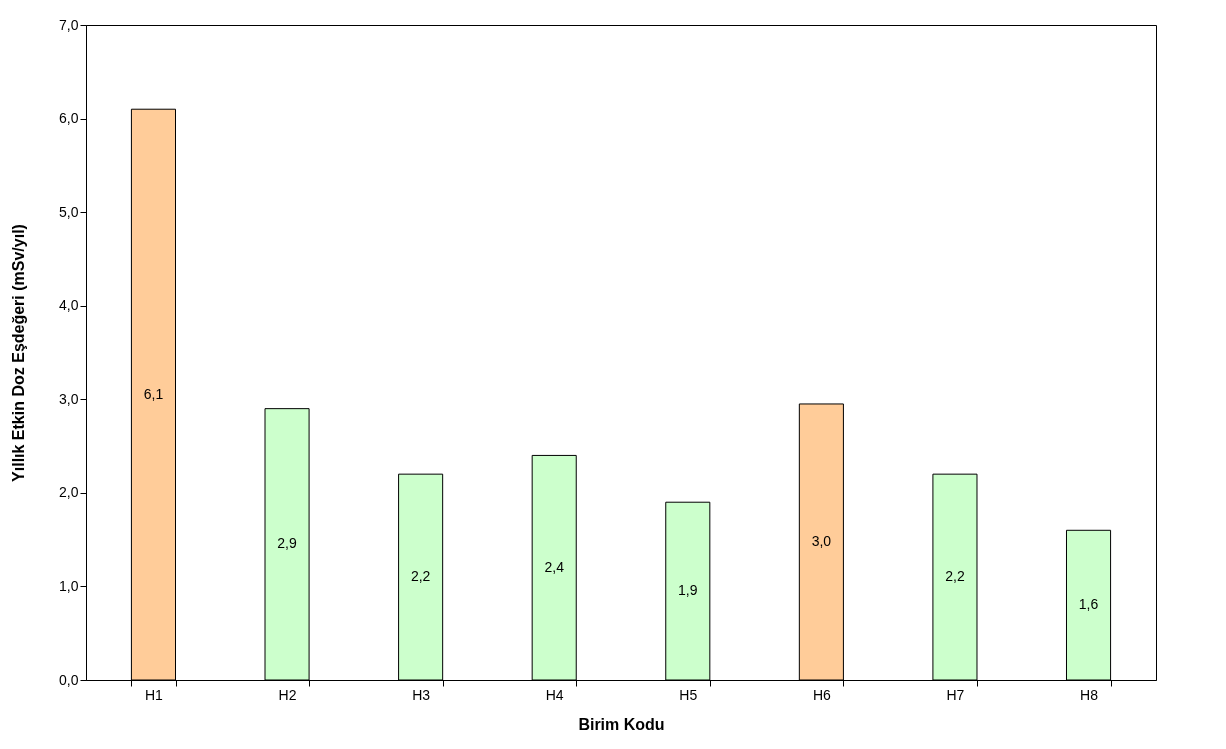  I want to click on y-tick-label: 2,0, so click(69, 492).